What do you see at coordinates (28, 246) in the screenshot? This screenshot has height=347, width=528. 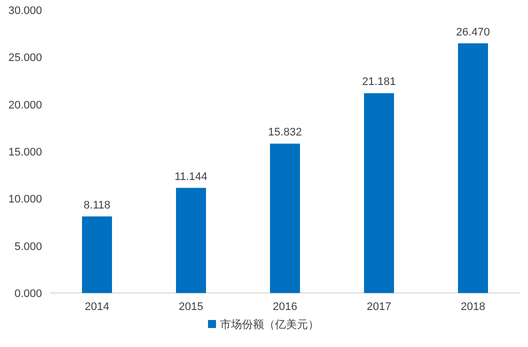 I see `y-tick-label: 5.000` at bounding box center [28, 246].